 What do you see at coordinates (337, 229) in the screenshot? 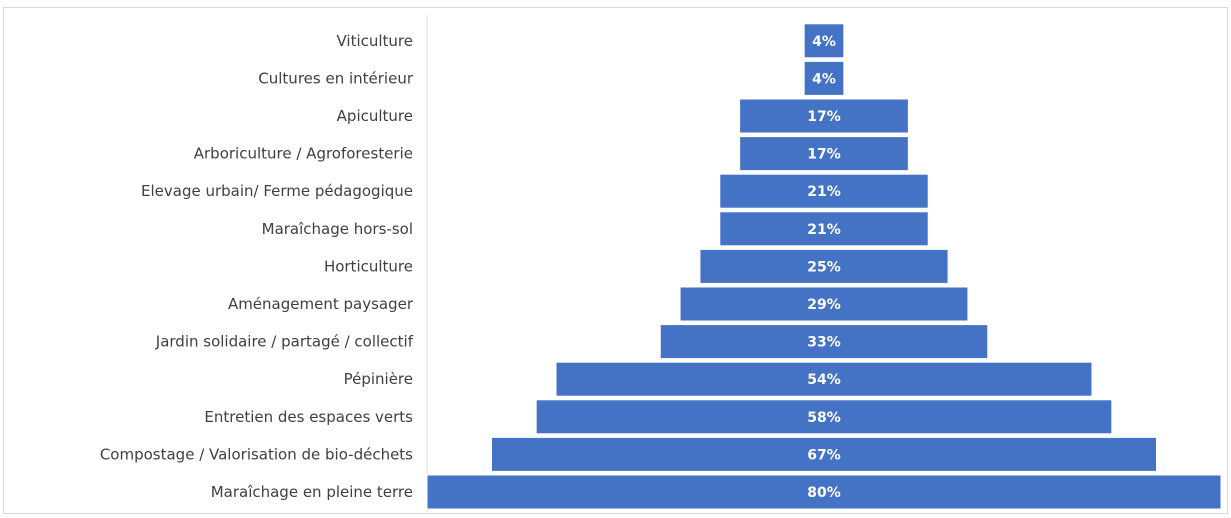
I see `category-label: Maraîchage hors-sol` at bounding box center [337, 229].